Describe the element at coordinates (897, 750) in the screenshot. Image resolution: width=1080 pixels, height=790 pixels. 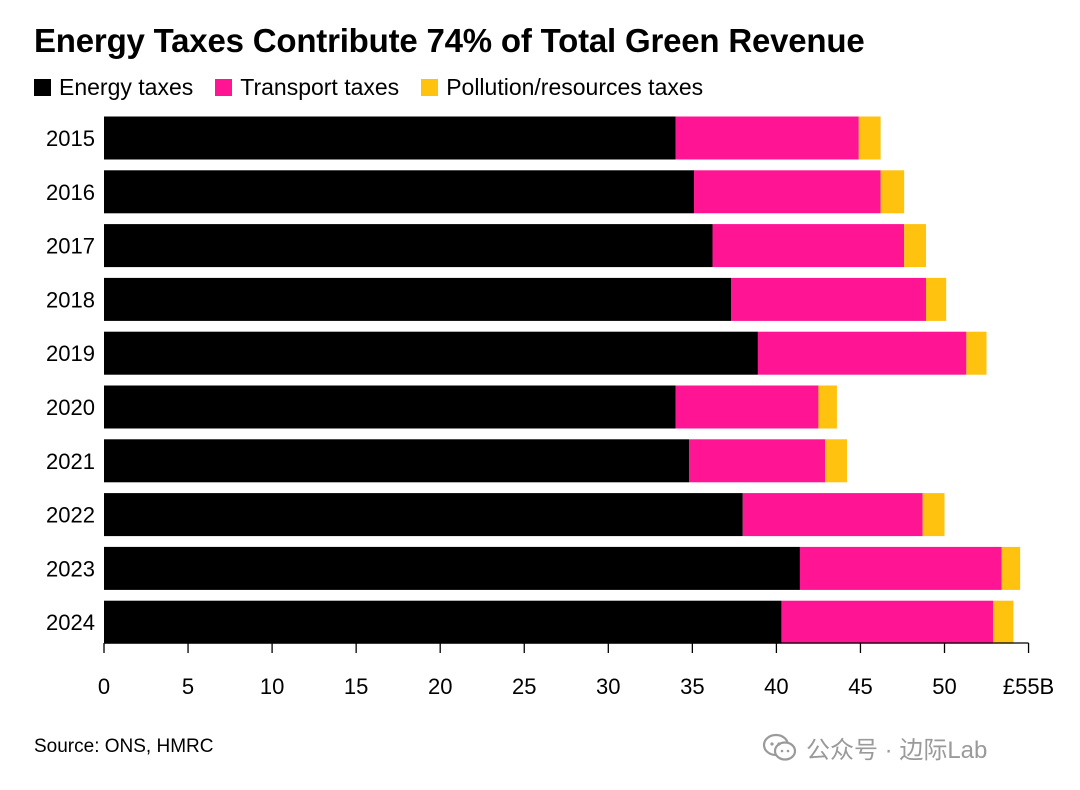
I see `watermark-text: 公众号 · 边际Lab` at that location.